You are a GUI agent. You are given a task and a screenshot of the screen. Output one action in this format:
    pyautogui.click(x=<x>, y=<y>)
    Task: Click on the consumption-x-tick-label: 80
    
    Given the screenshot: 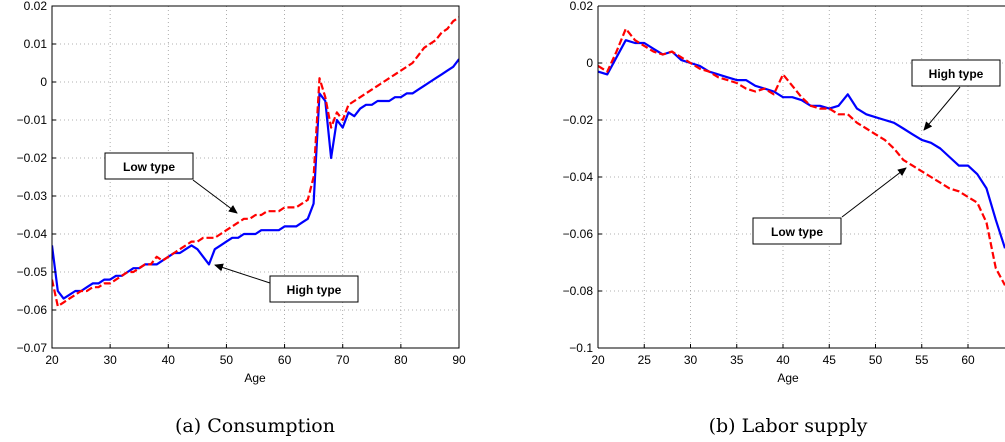 What is the action you would take?
    pyautogui.click(x=401, y=360)
    